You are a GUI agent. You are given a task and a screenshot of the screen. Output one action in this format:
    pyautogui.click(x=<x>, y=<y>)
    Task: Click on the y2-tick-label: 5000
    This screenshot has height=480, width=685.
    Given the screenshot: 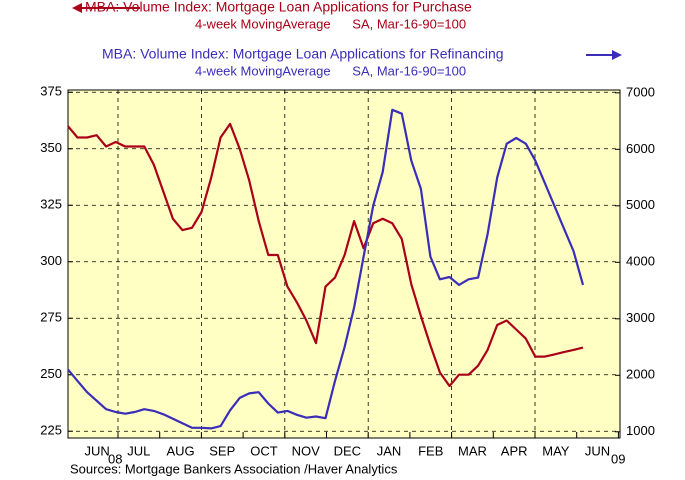 What is the action you would take?
    pyautogui.click(x=640, y=204)
    